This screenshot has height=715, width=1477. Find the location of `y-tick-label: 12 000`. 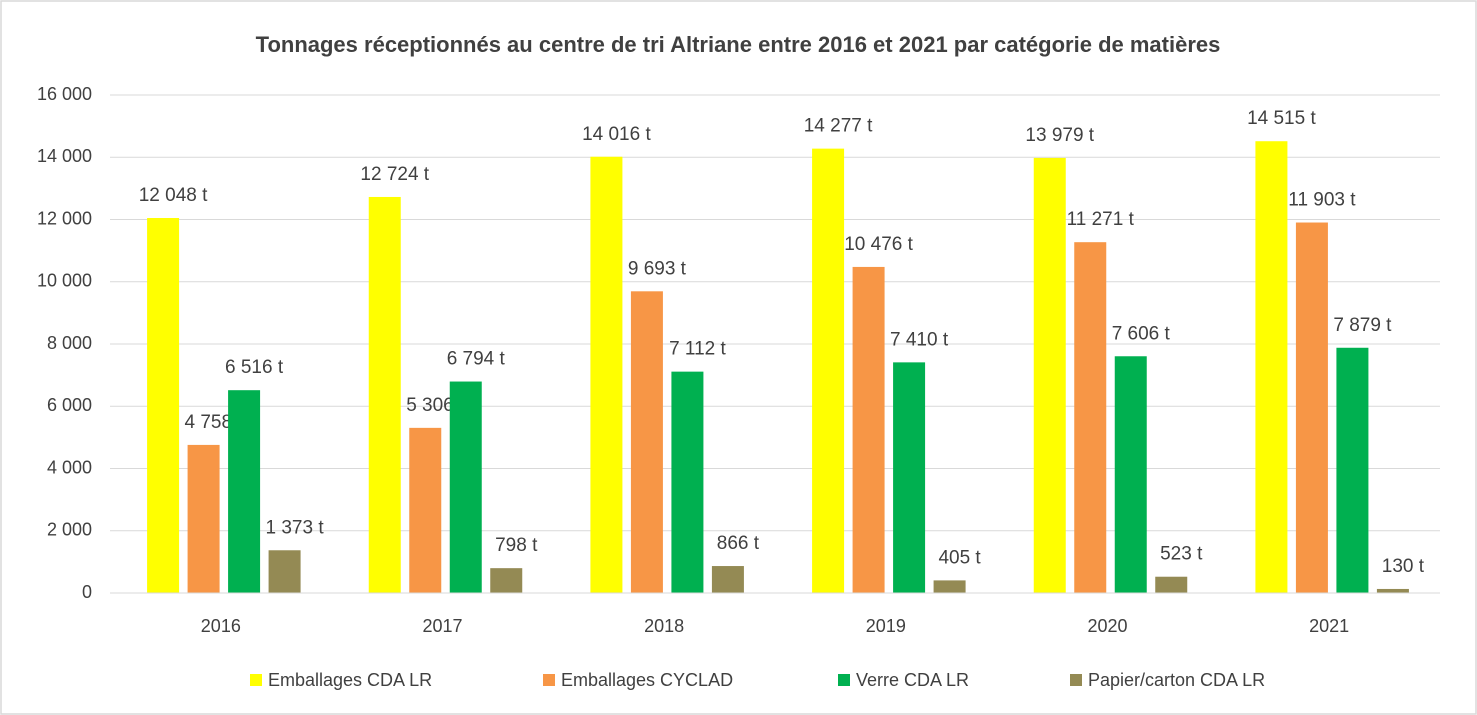

y-tick-label: 12 000 is located at coordinates (64, 218).